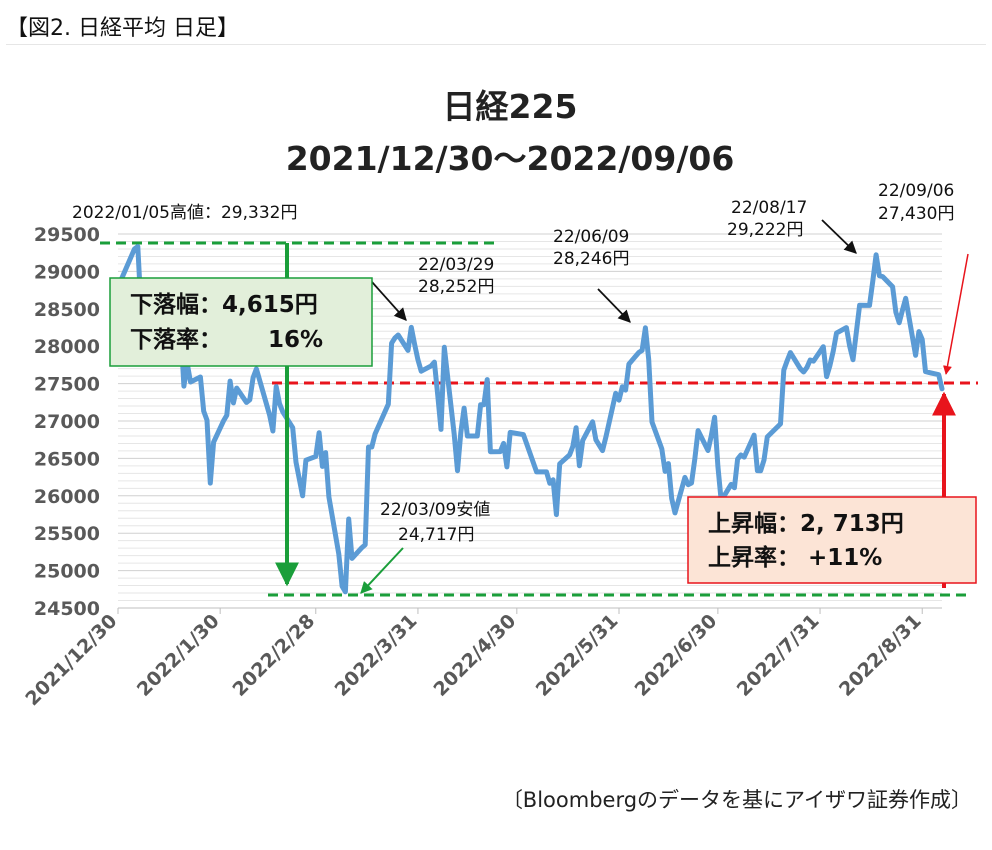  What do you see at coordinates (880, 655) in the screenshot?
I see `x-tick-label: 2022/8/31` at bounding box center [880, 655].